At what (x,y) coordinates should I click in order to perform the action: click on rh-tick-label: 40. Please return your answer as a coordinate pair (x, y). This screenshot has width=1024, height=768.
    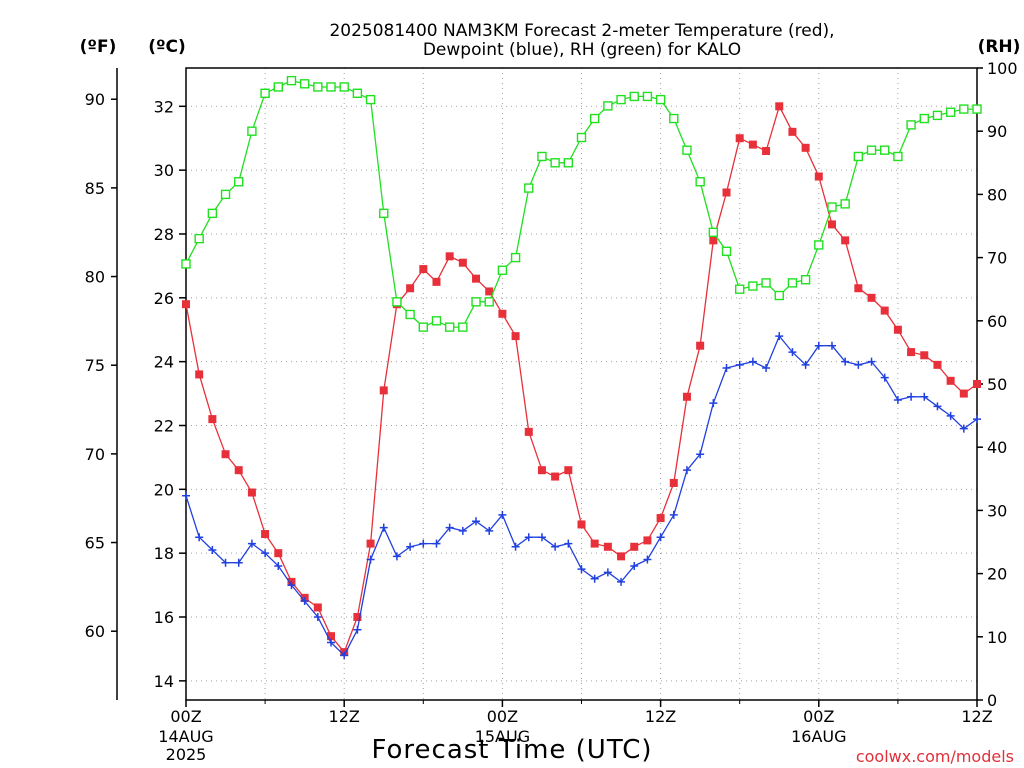
    Looking at the image, I should click on (997, 447).